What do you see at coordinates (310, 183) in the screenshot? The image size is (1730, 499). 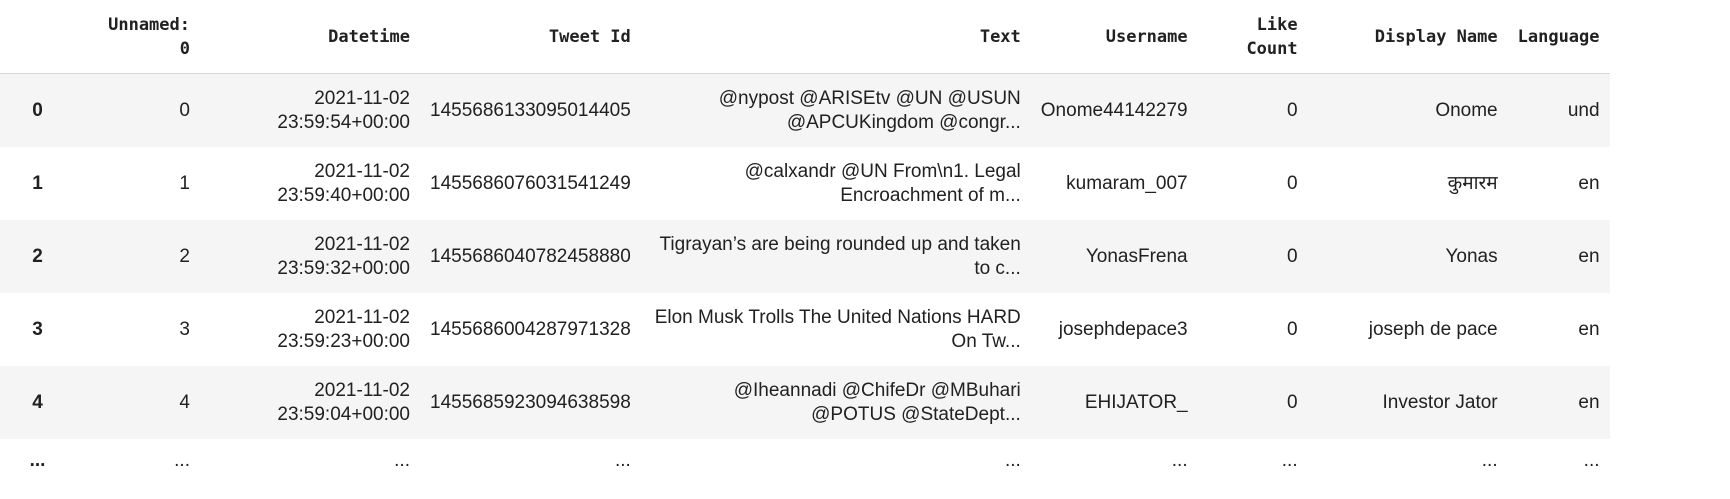 I see `cell-datetime: 2021-11-02 23:59:40+00:00` at bounding box center [310, 183].